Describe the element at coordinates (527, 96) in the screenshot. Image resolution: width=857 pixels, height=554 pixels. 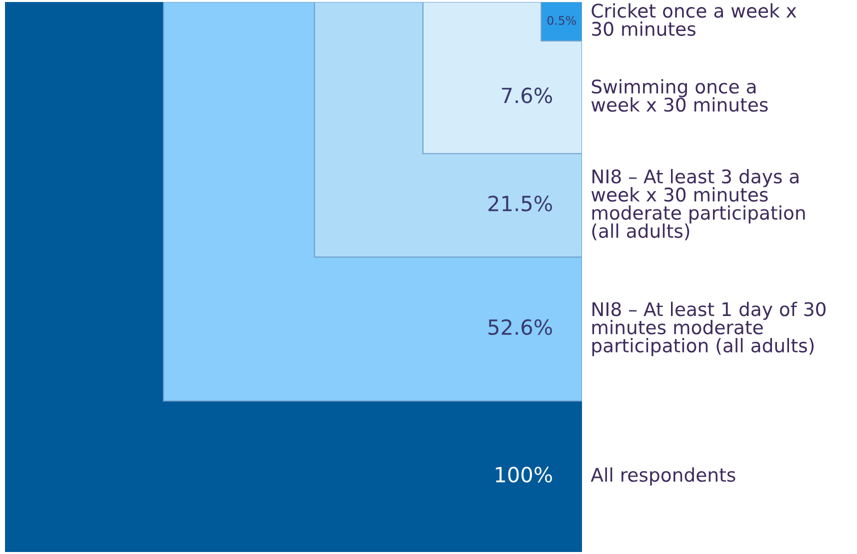
I see `data-label: 7.6%` at that location.